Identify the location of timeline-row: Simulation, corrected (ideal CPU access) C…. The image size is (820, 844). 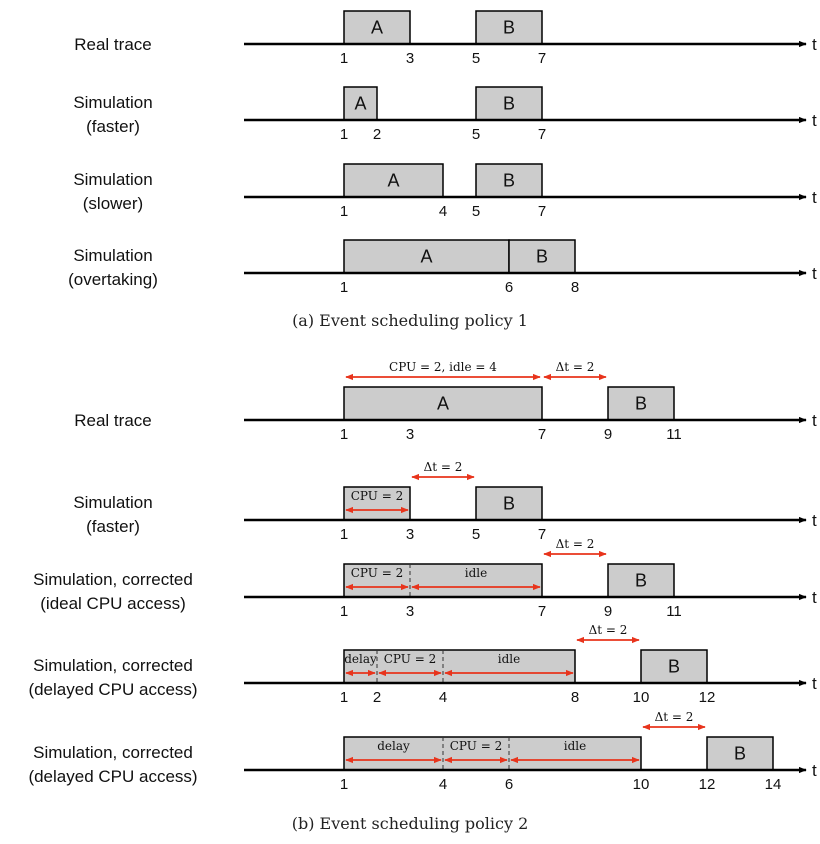
(425, 578).